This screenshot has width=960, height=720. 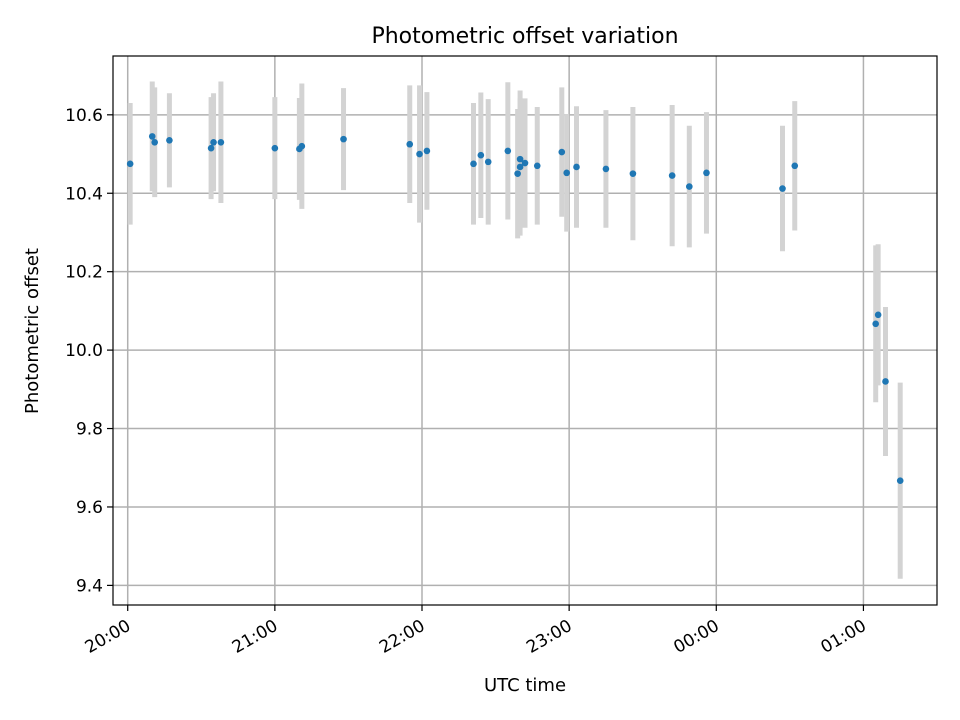 What do you see at coordinates (84, 194) in the screenshot?
I see `y-tick-label: 10.4` at bounding box center [84, 194].